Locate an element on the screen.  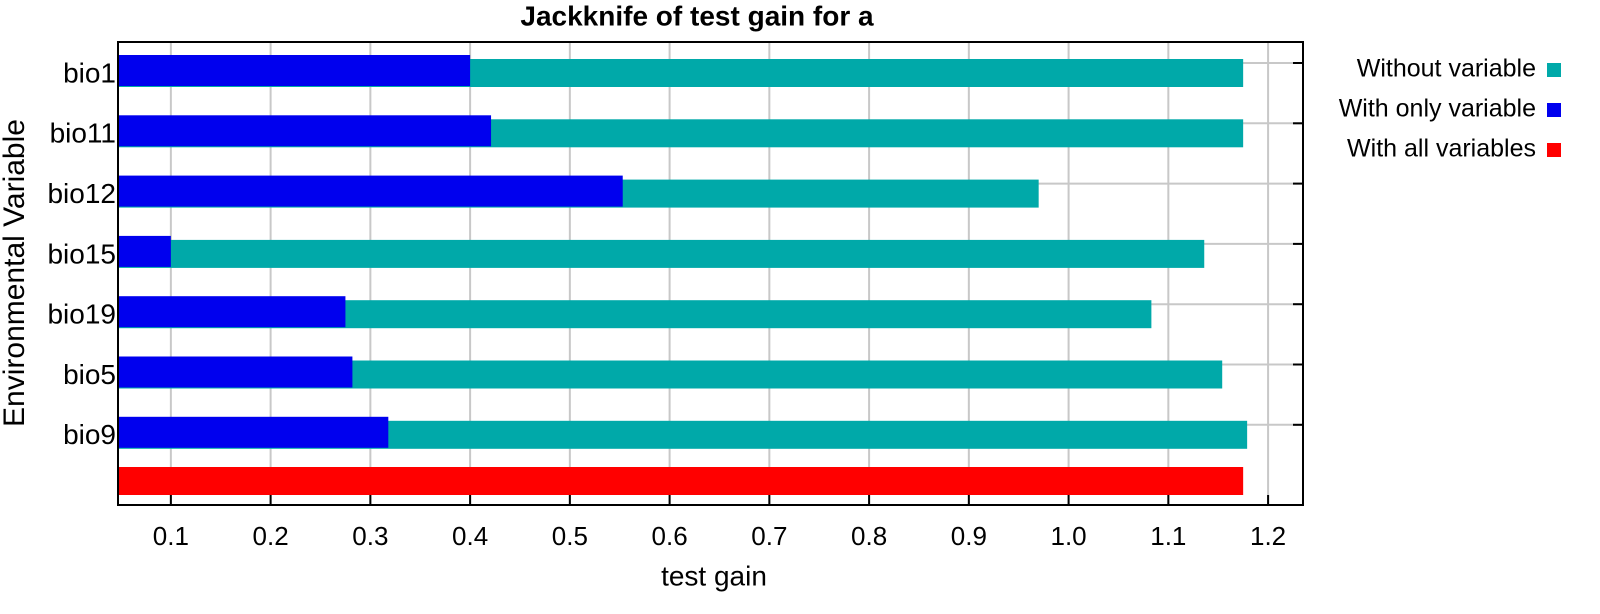
y-tick-label: bio9 is located at coordinates (89, 434).